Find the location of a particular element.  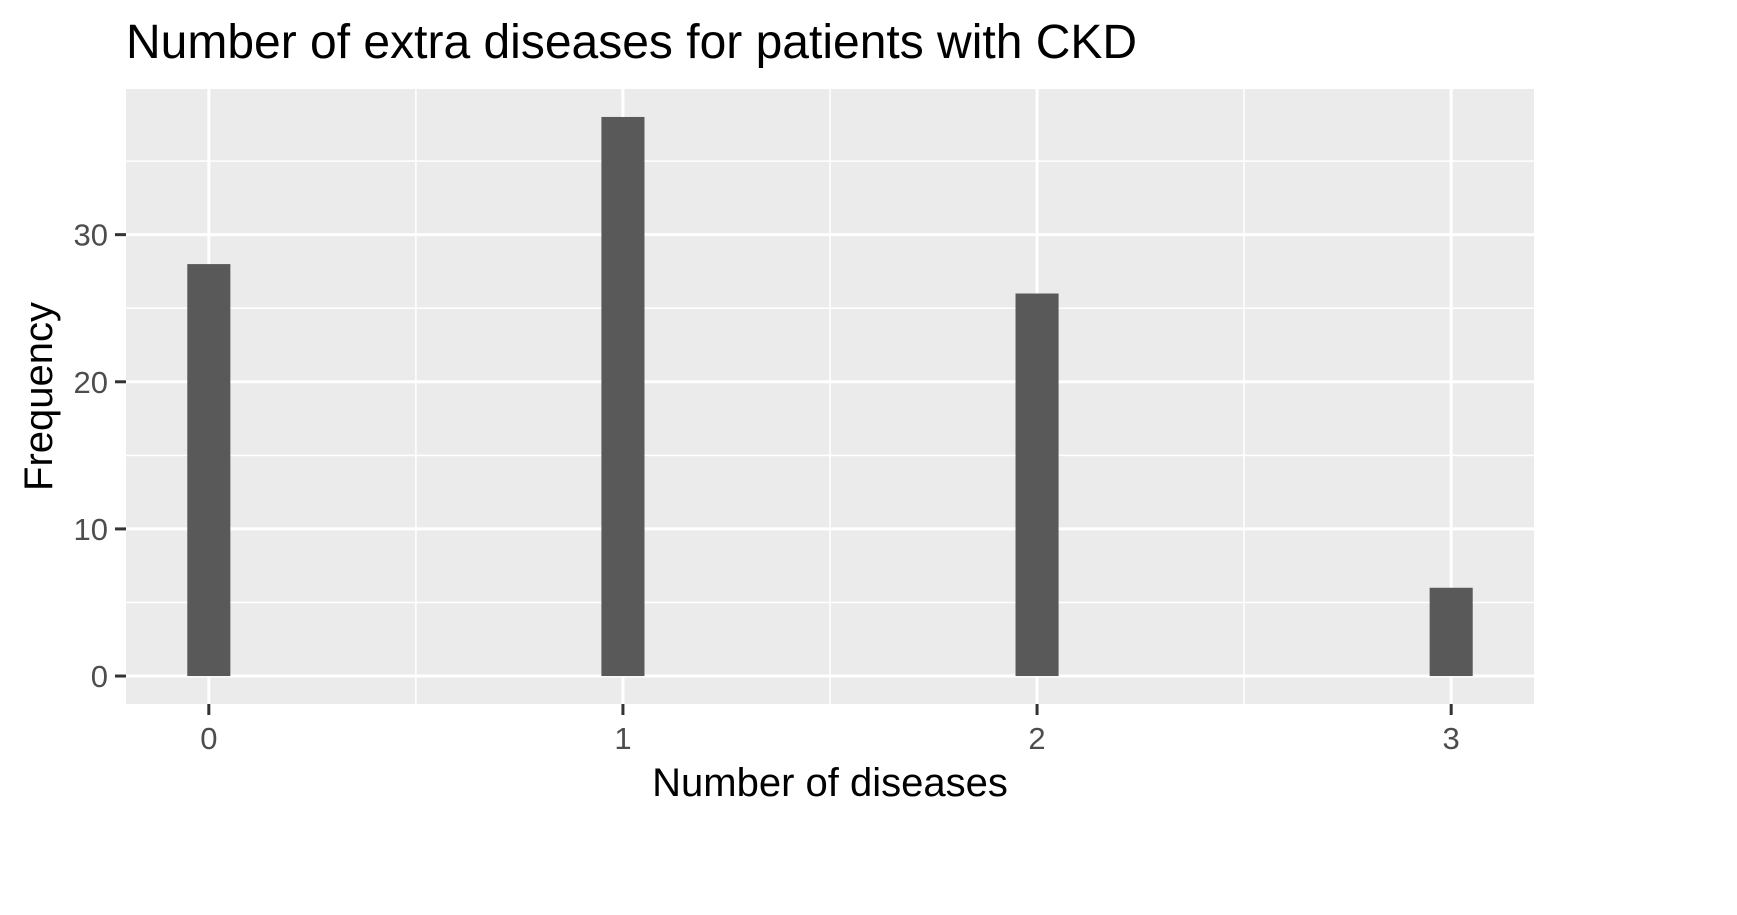

x-axis: 0 1 2 3 is located at coordinates (830, 730).